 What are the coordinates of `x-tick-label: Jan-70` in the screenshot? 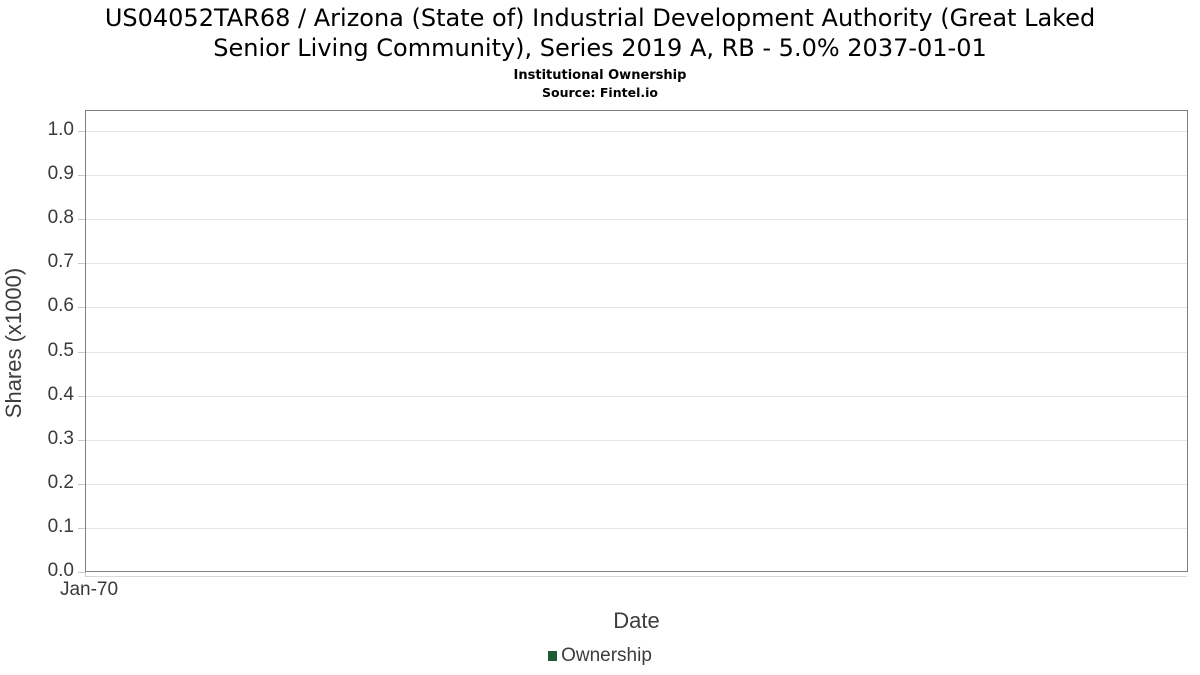 It's located at (89, 589).